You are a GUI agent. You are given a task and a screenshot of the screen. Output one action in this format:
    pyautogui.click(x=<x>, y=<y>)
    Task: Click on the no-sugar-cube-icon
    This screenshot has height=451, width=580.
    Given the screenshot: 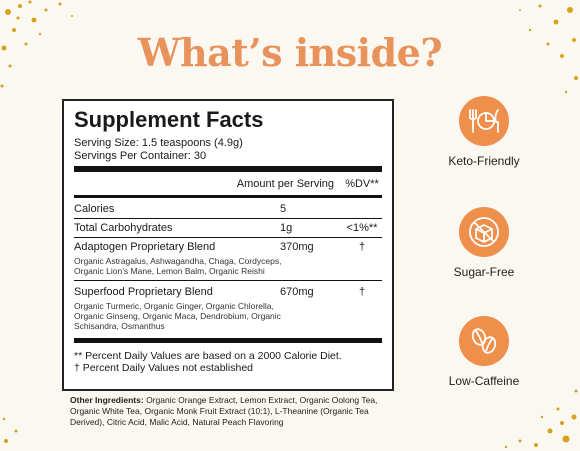 What is the action you would take?
    pyautogui.click(x=484, y=232)
    